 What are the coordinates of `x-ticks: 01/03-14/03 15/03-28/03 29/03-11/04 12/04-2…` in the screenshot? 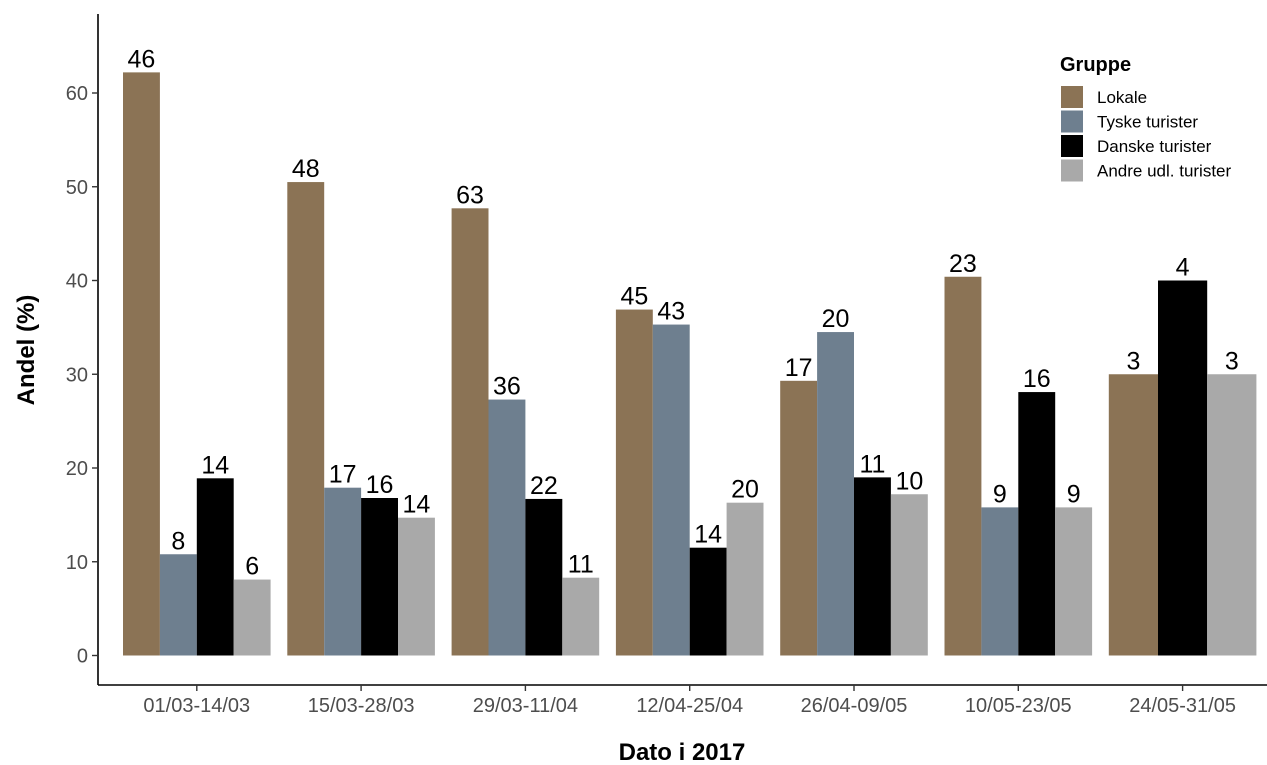 It's located at (689, 701).